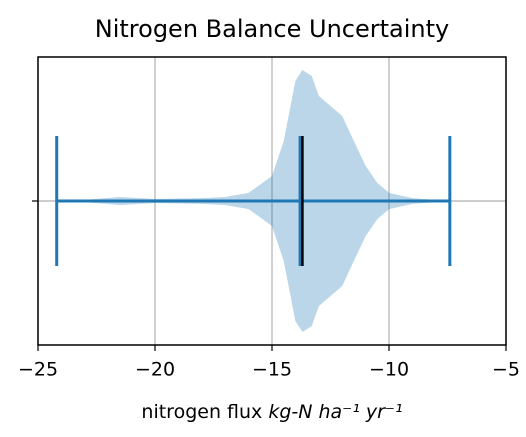 This screenshot has height=437, width=526. What do you see at coordinates (506, 370) in the screenshot?
I see `x-tick-label: −5` at bounding box center [506, 370].